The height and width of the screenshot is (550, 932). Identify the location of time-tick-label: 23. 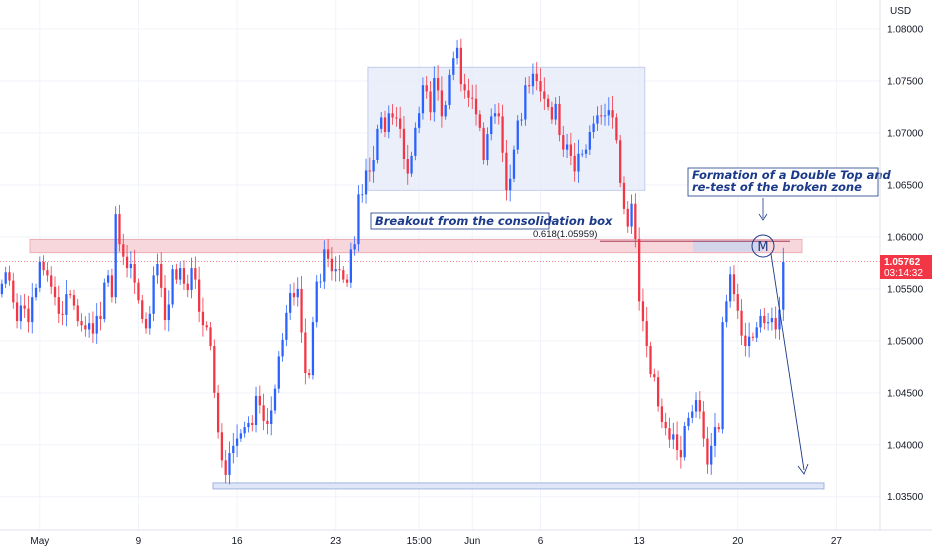
(336, 541).